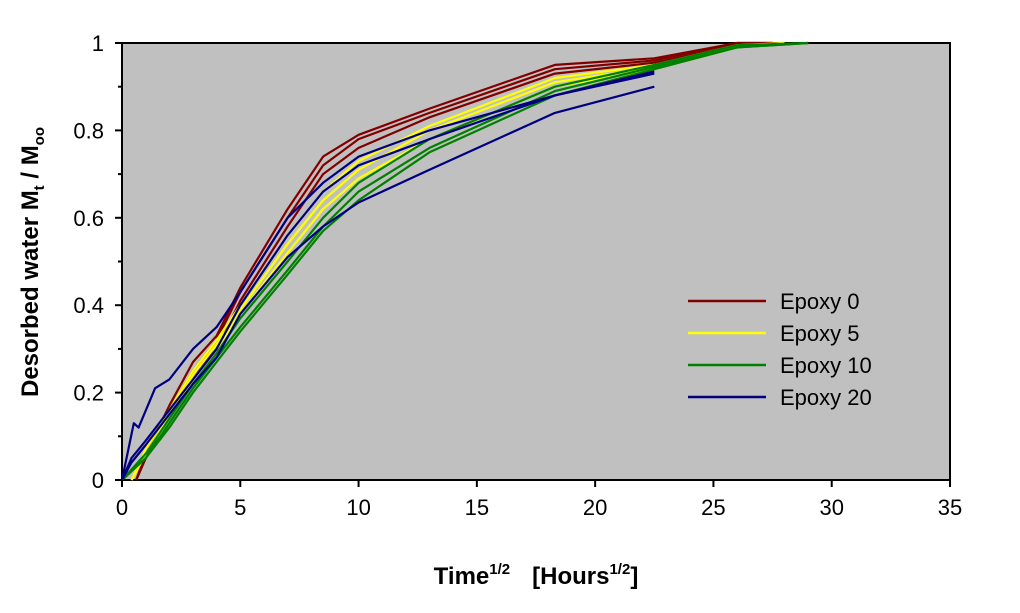  I want to click on x-tick-label: 0, so click(122, 507).